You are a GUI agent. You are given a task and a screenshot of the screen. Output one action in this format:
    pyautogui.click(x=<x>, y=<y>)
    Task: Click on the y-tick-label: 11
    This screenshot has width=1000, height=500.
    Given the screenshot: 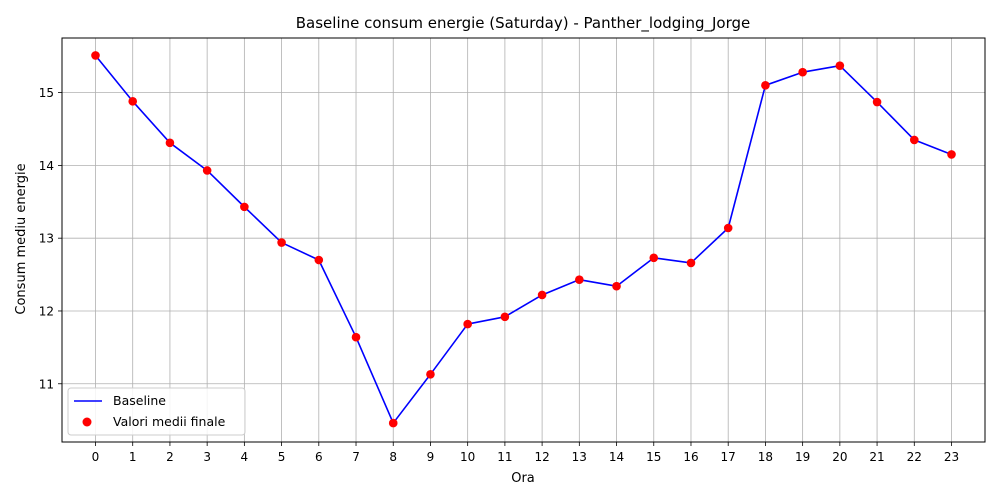 What is the action you would take?
    pyautogui.click(x=46, y=384)
    